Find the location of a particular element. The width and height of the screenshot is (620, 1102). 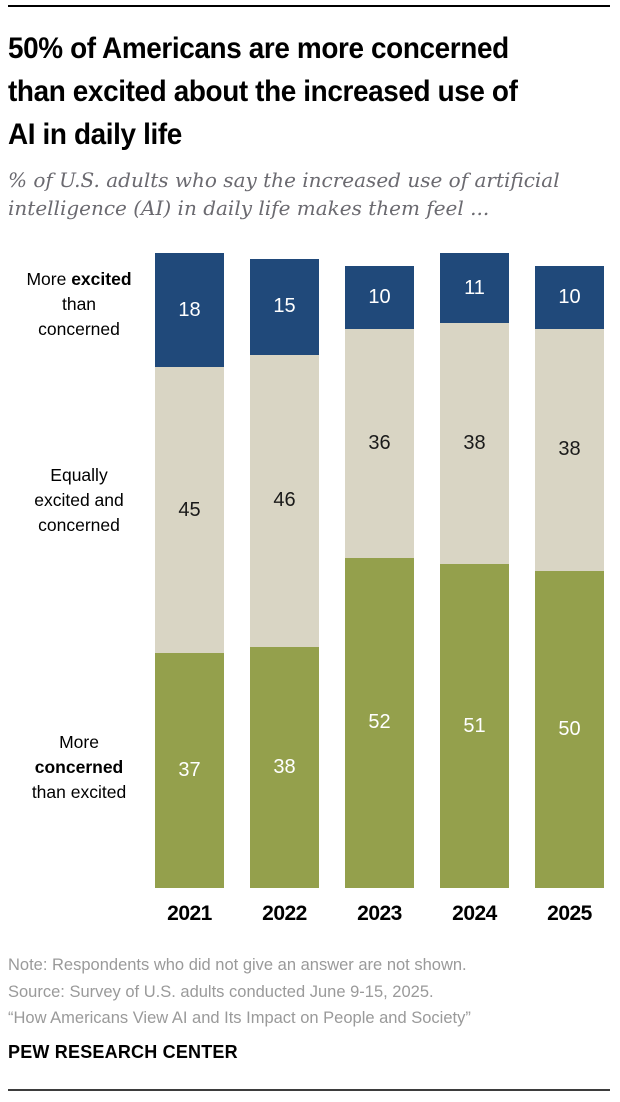

segment-2022: 46 is located at coordinates (284, 500).